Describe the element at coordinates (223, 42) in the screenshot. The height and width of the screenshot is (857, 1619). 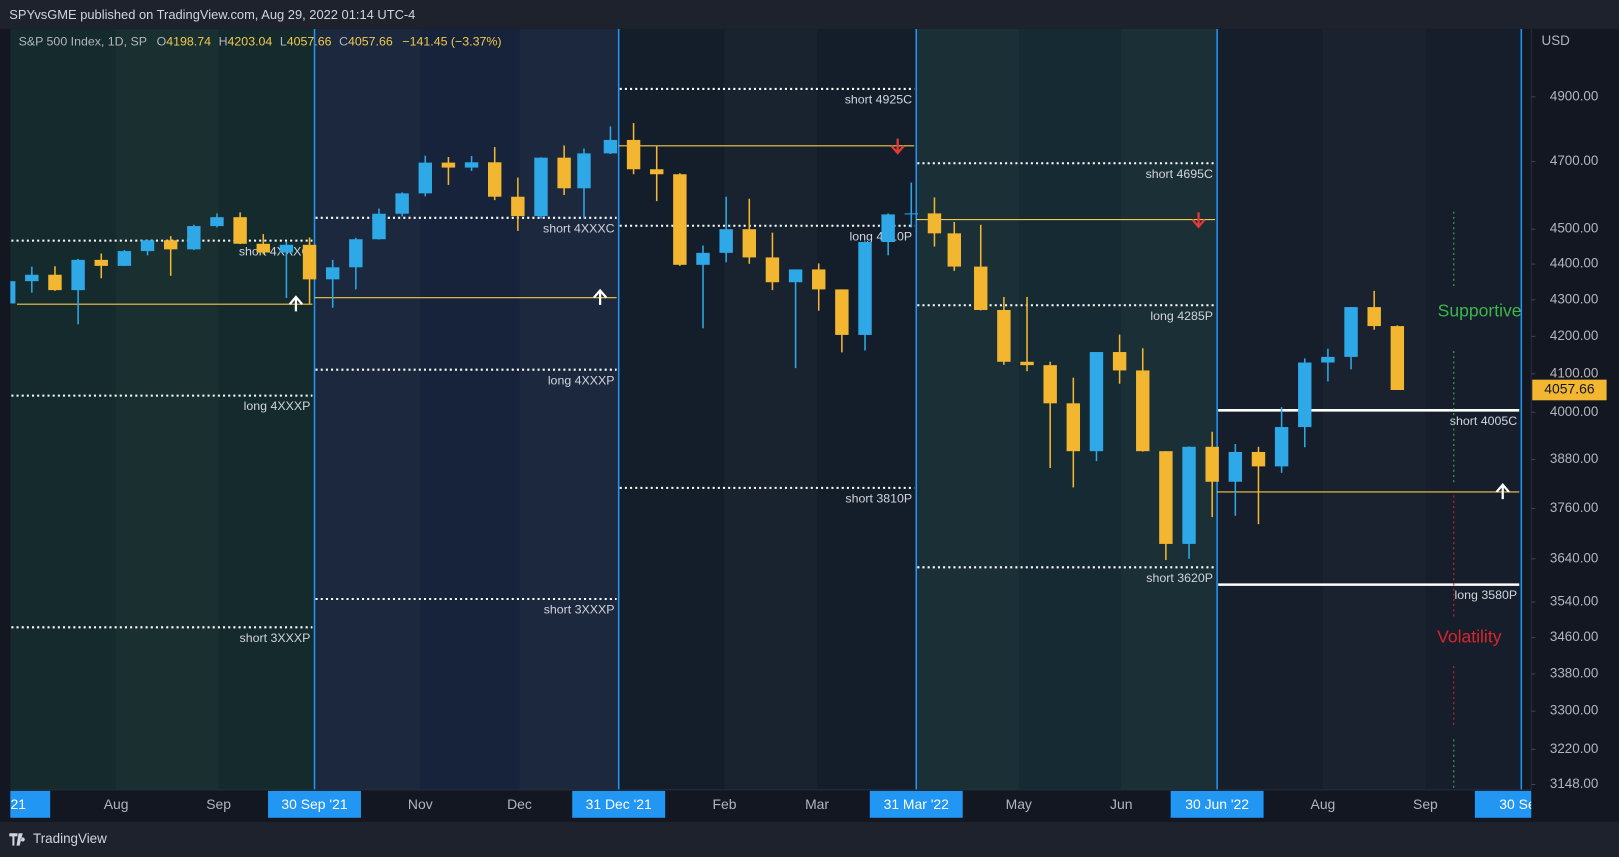
I see `high-label: H` at that location.